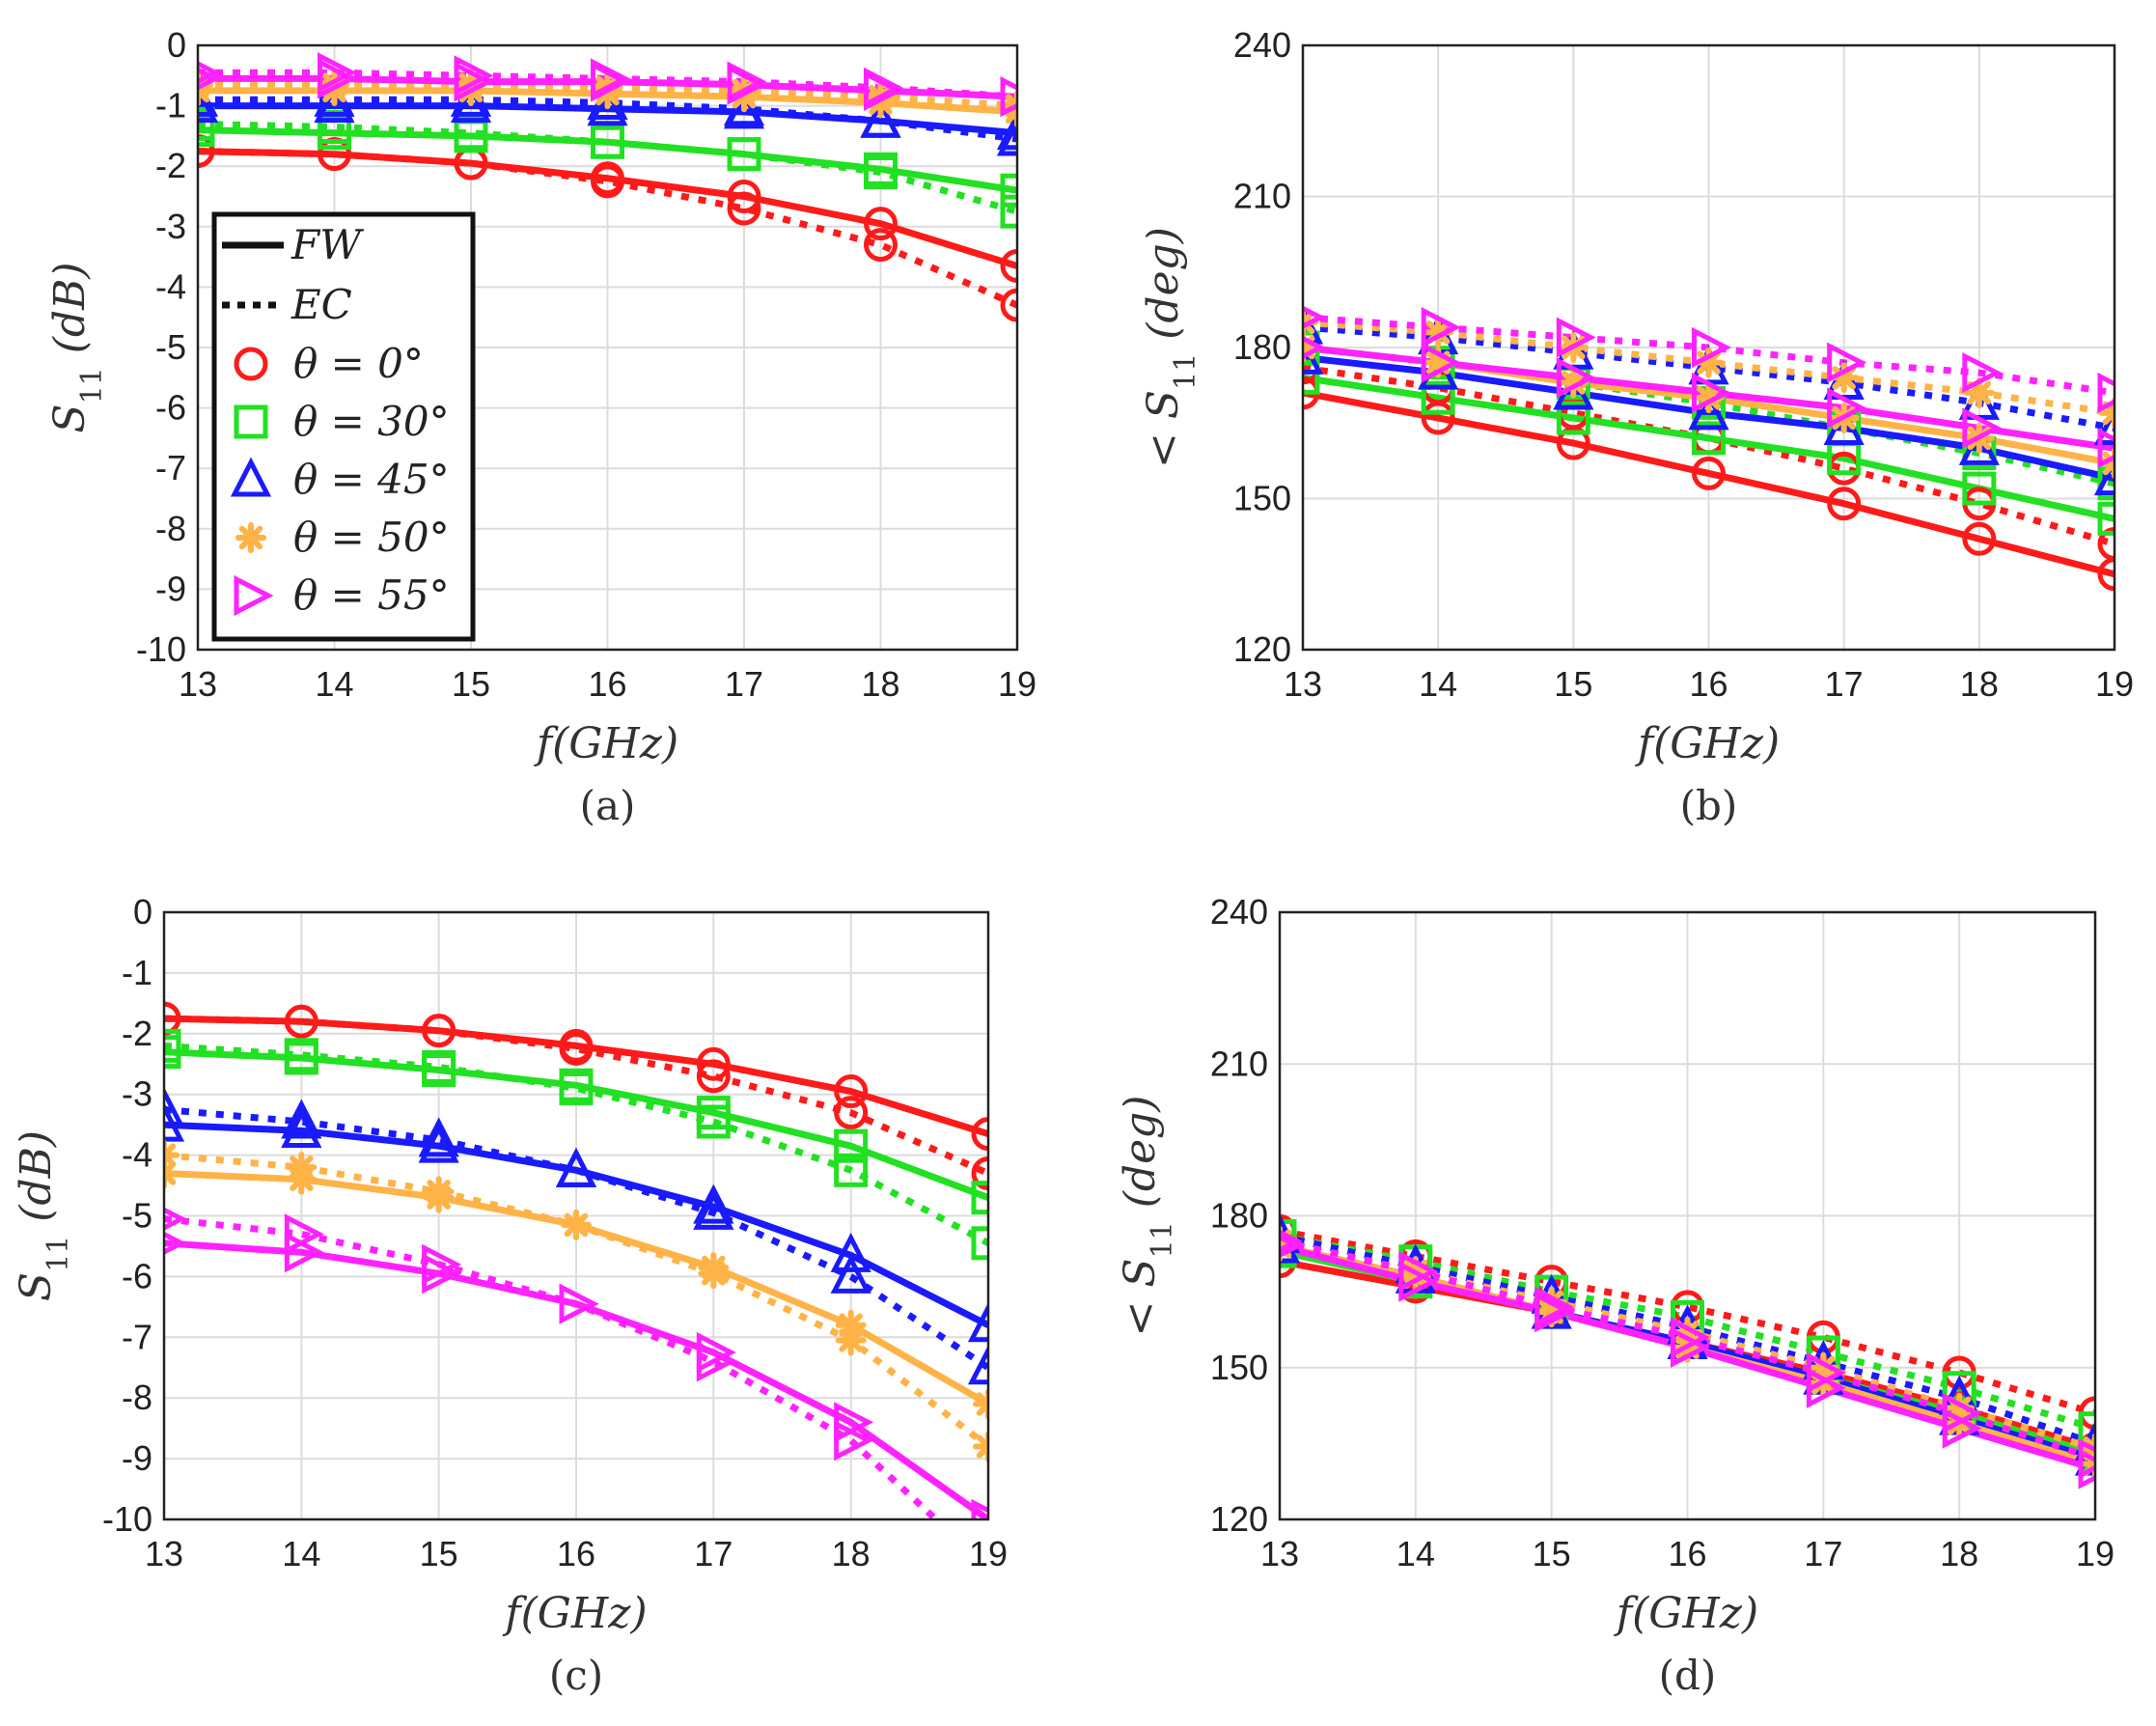 Image resolution: width=2156 pixels, height=1726 pixels. I want to click on y-tick-label: -4, so click(170, 286).